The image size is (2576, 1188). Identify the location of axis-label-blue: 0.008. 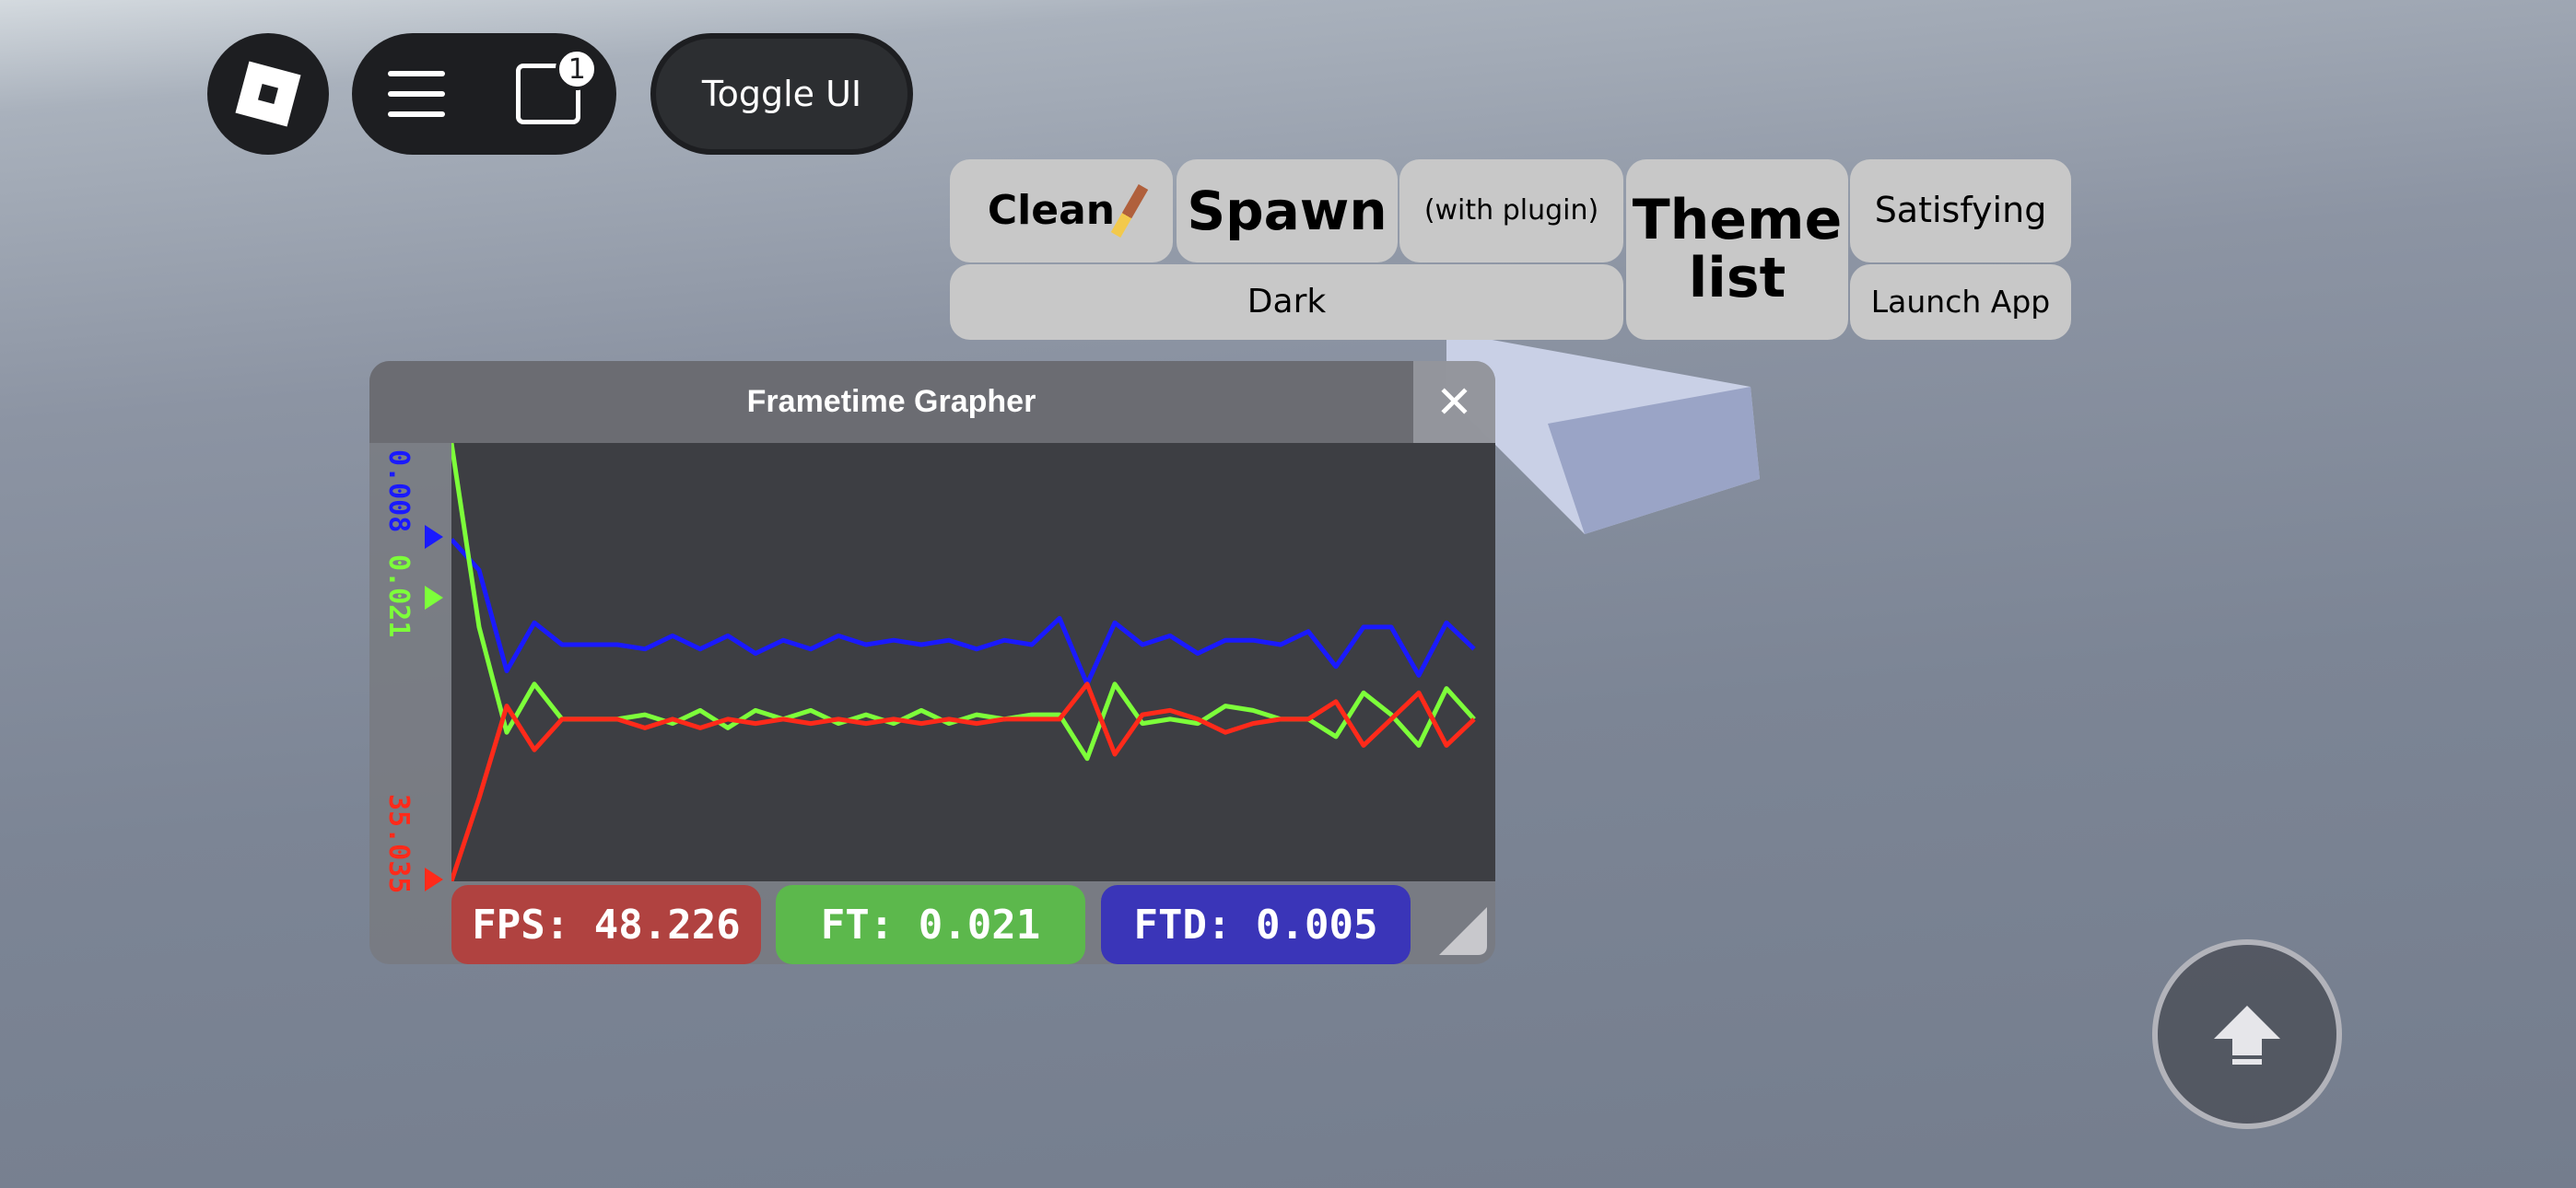
(398, 491).